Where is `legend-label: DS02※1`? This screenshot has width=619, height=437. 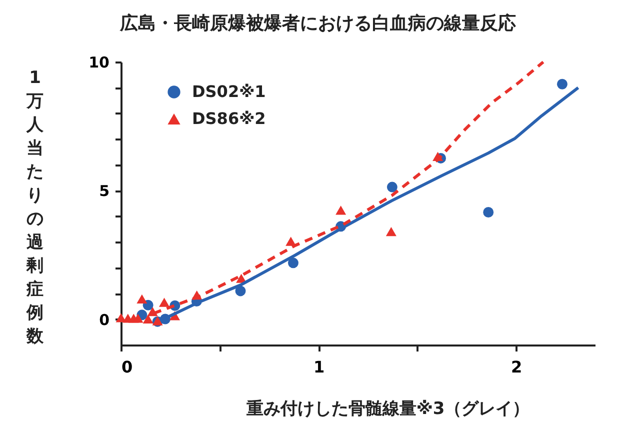 legend-label: DS02※1 is located at coordinates (229, 91).